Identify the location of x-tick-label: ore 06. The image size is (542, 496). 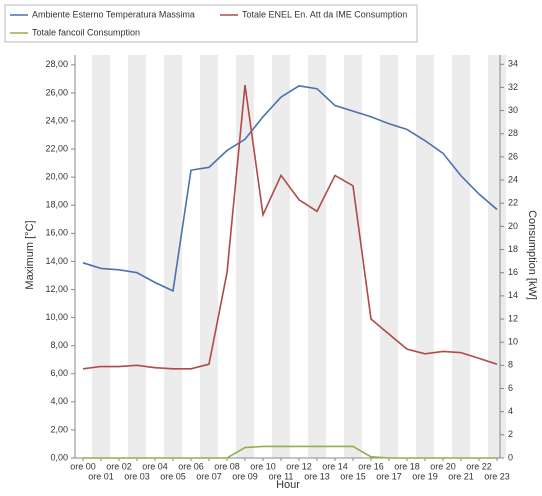
(191, 466).